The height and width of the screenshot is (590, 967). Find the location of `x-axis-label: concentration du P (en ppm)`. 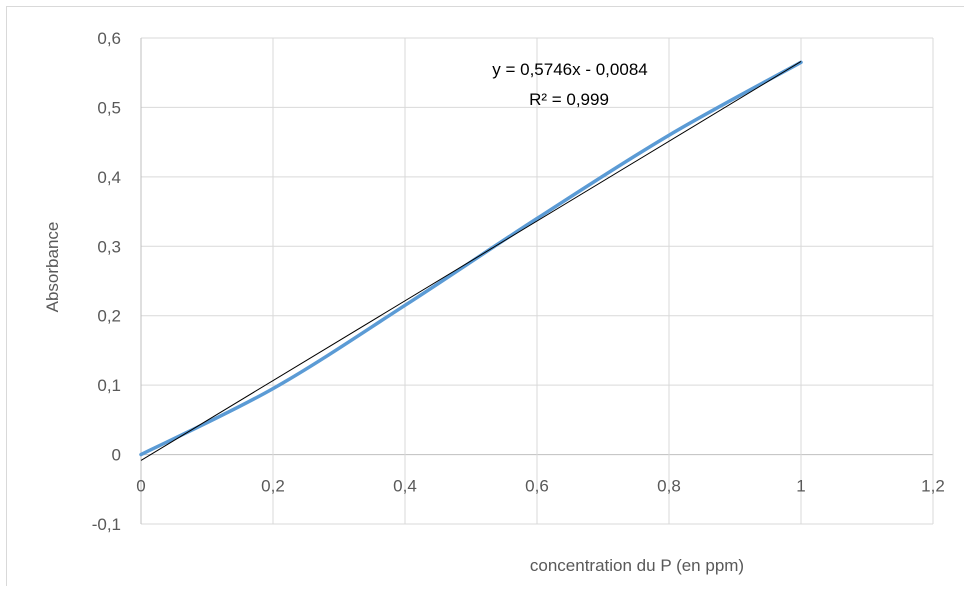

x-axis-label: concentration du P (en ppm) is located at coordinates (637, 565).